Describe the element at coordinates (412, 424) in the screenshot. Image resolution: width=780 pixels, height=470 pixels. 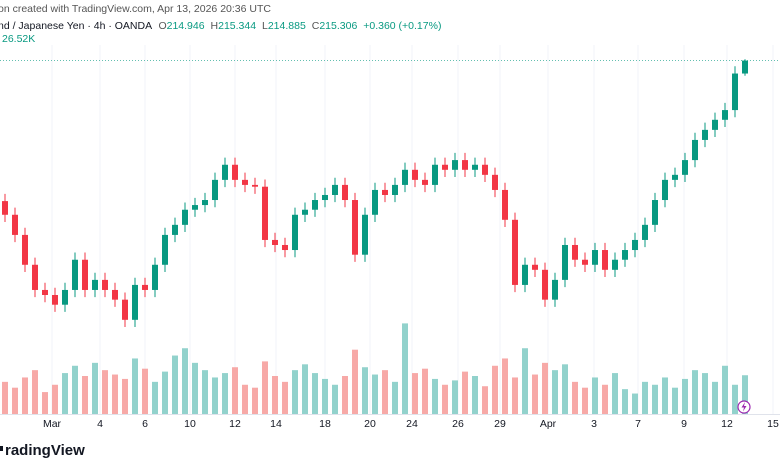
I see `x-tick-label: 24` at that location.